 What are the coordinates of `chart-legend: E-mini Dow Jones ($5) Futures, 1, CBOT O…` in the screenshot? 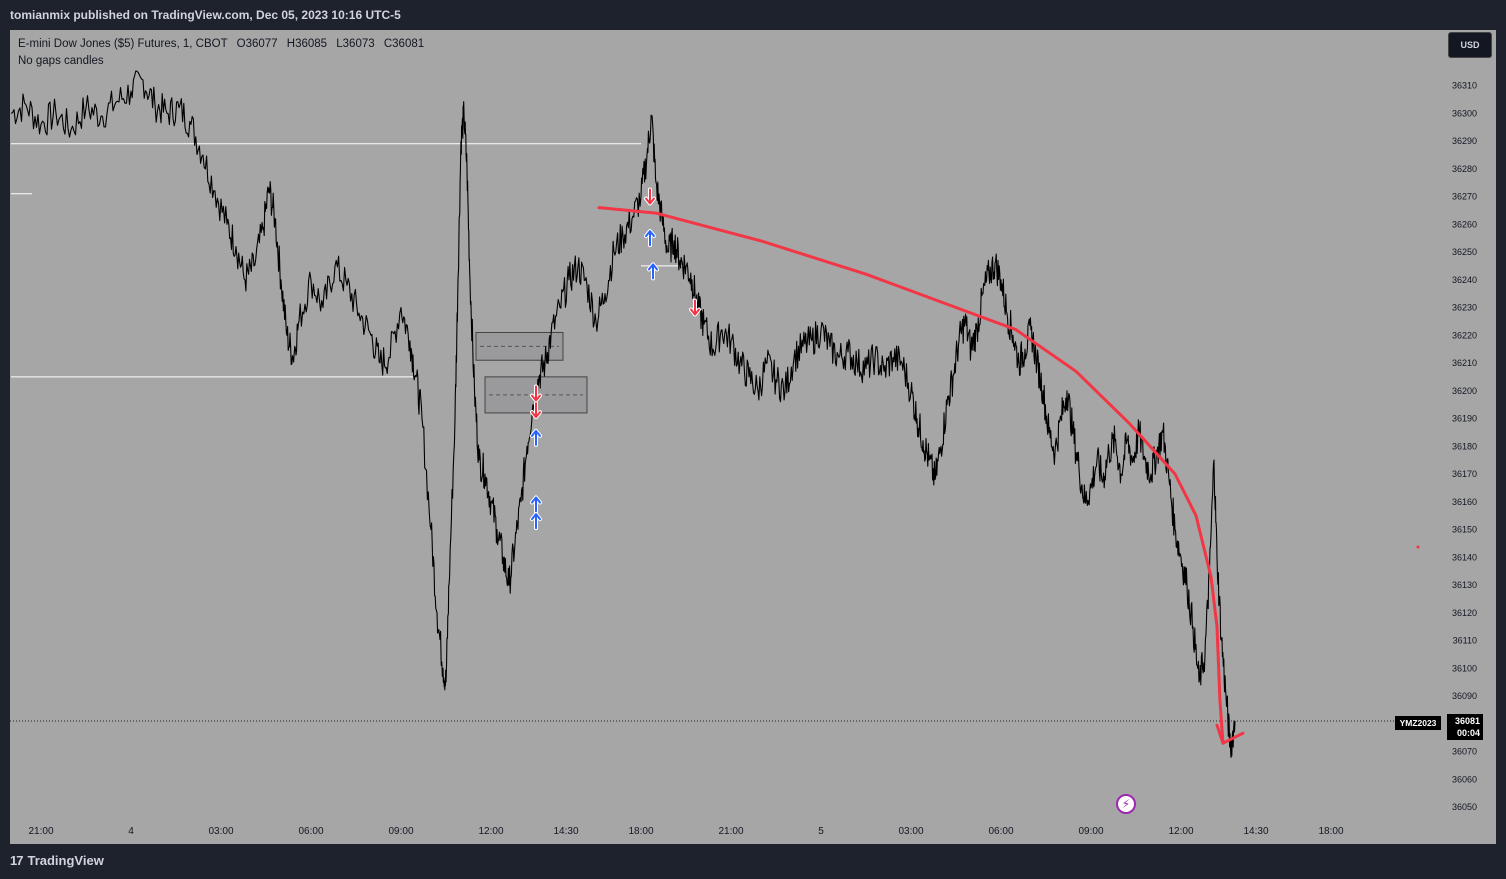 It's located at (221, 53).